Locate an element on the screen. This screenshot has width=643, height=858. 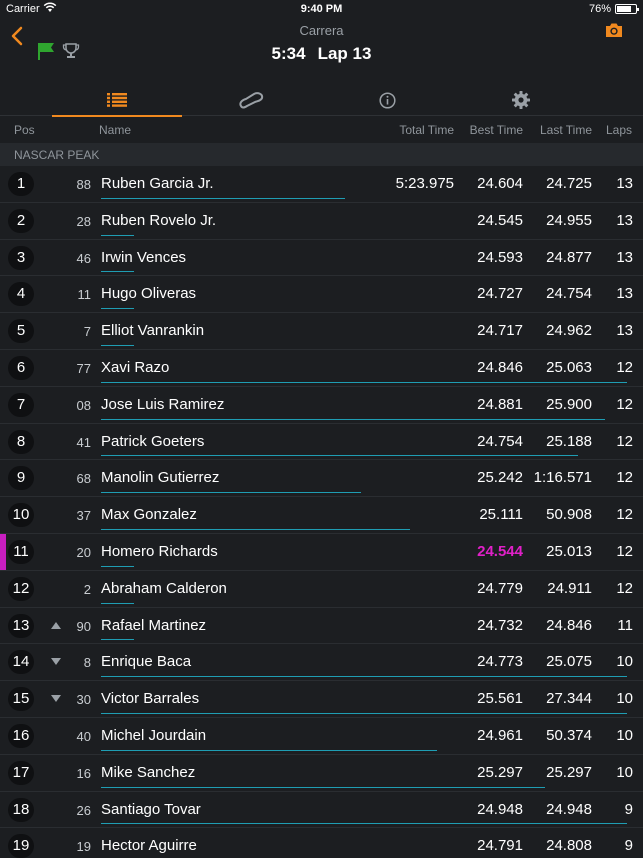
tab-info is located at coordinates (387, 100).